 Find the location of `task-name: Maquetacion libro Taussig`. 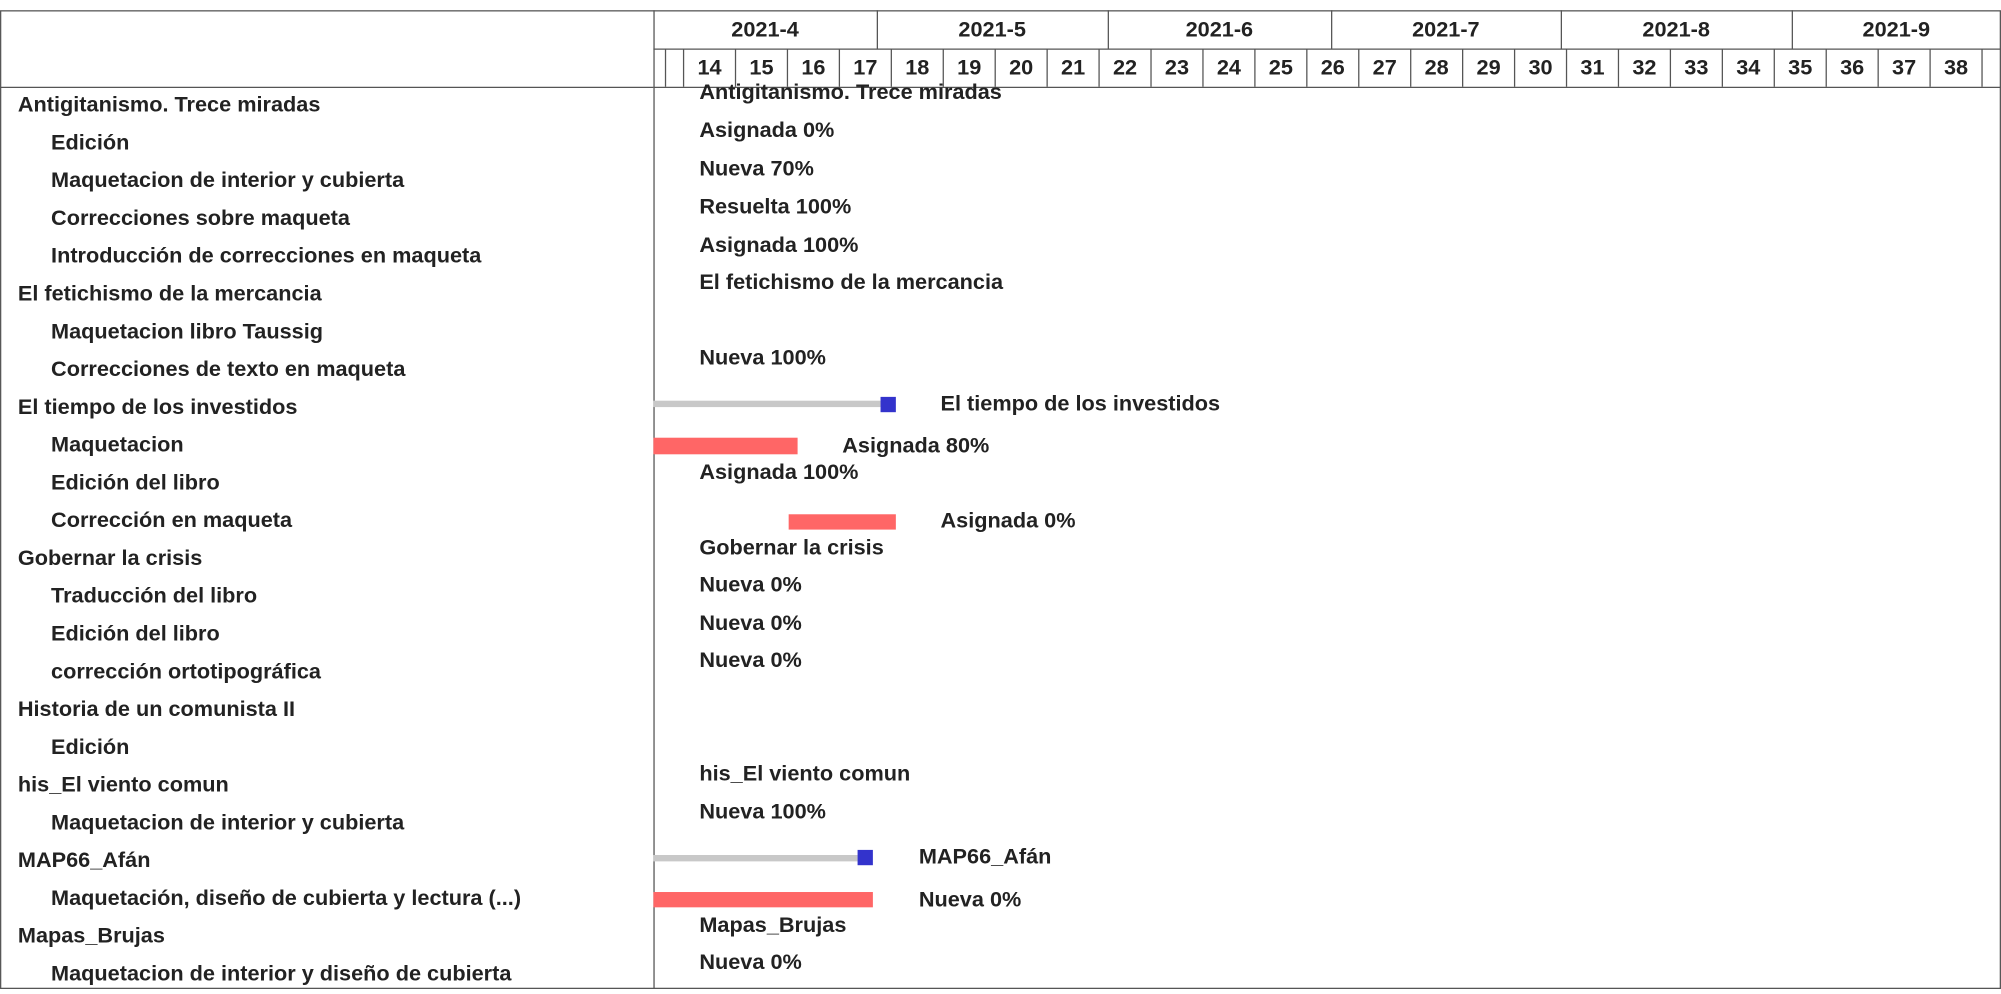

task-name: Maquetacion libro Taussig is located at coordinates (187, 330).